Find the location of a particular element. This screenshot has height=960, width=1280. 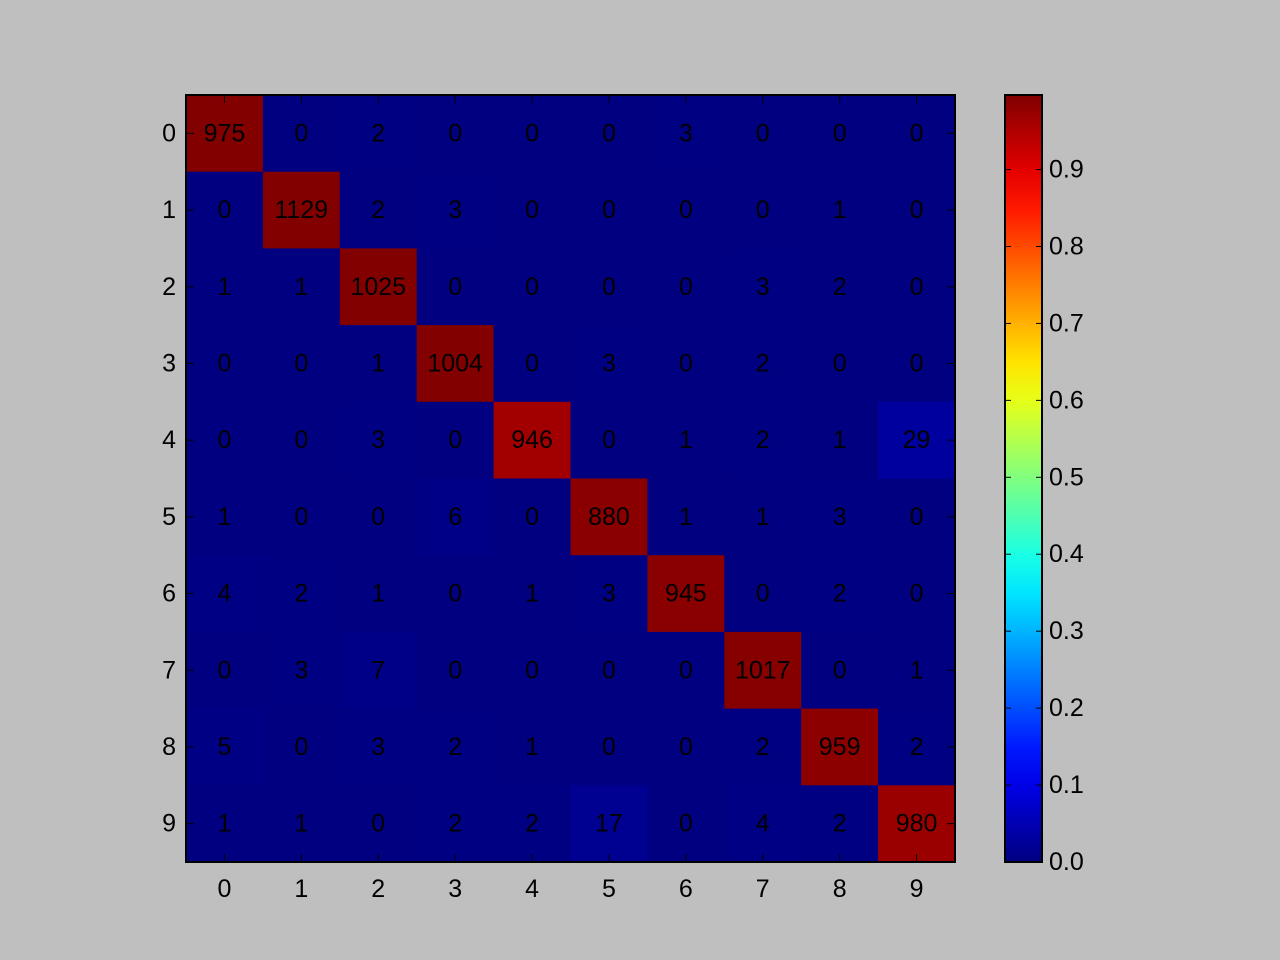

x-tick-label: 3 is located at coordinates (455, 889).